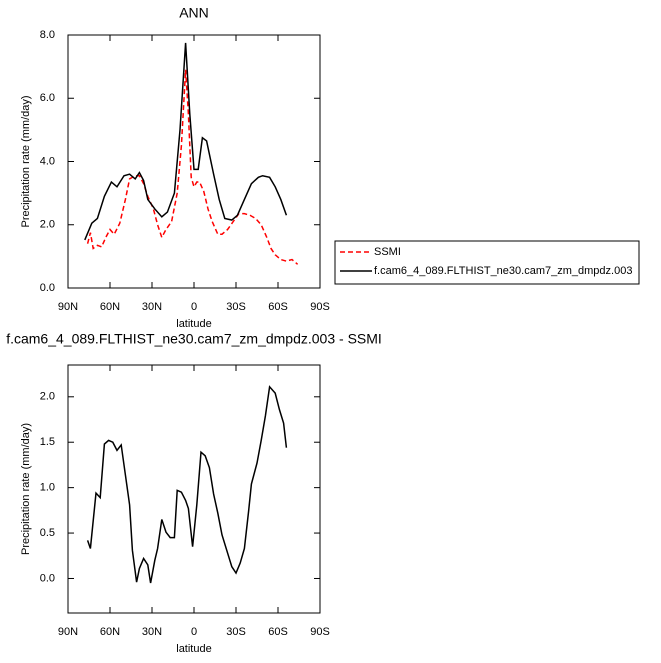 The height and width of the screenshot is (663, 661). What do you see at coordinates (47, 98) in the screenshot?
I see `y-tick-label: 6.0` at bounding box center [47, 98].